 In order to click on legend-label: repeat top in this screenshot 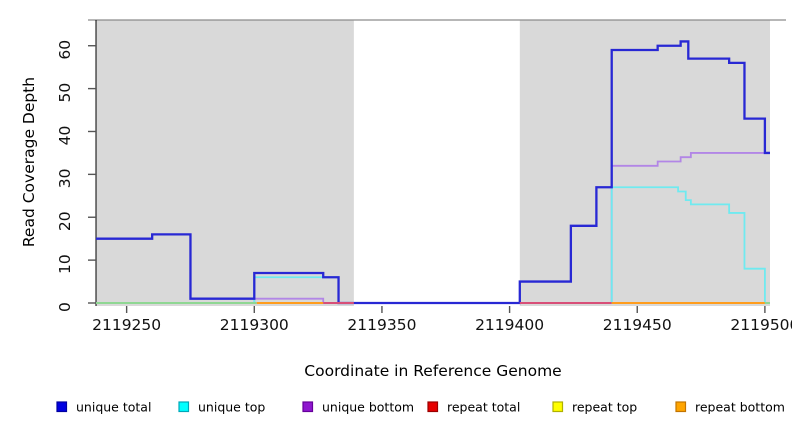, I will do `click(604, 407)`.